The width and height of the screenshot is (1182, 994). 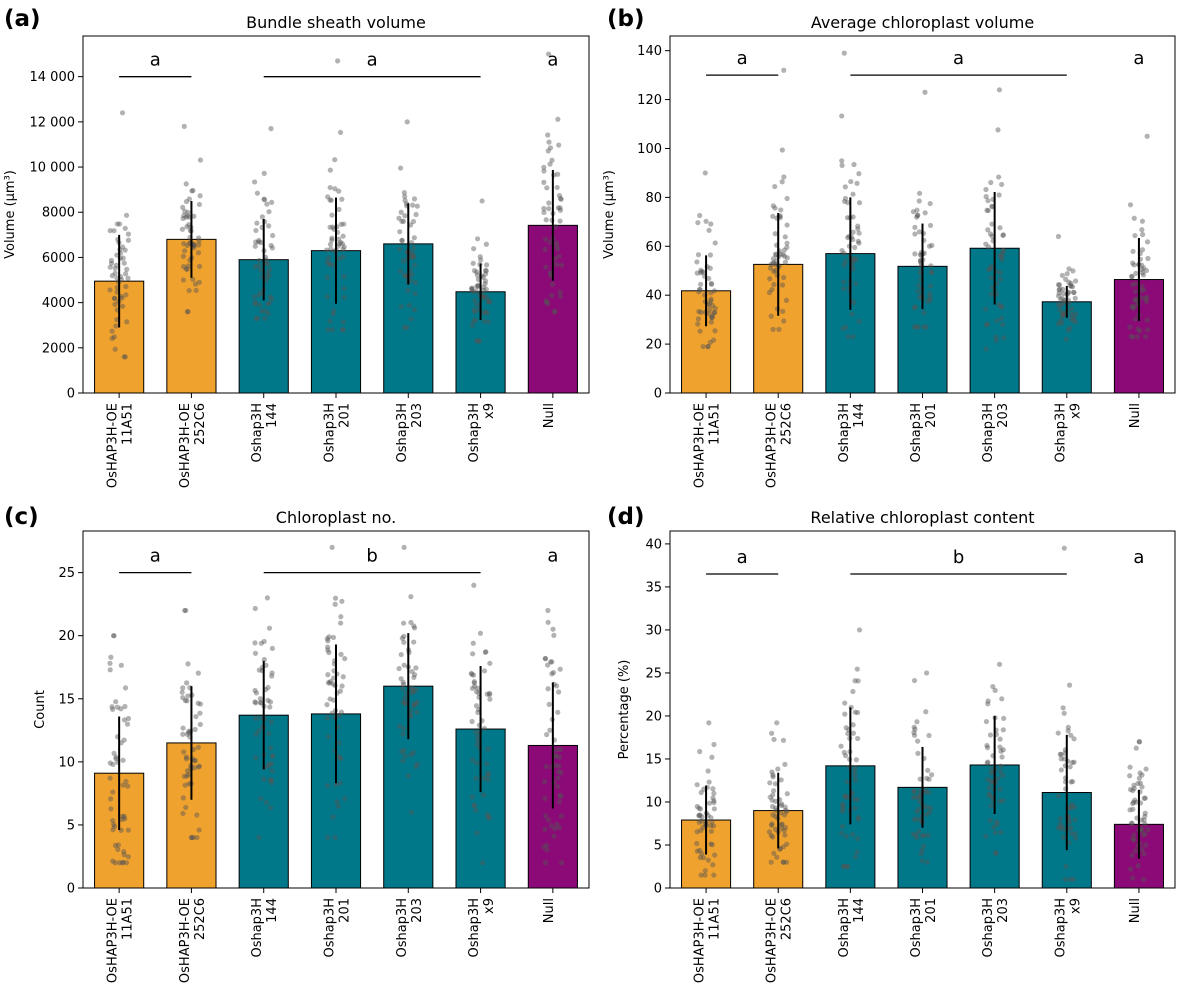 I want to click on y-tick-label: 15, so click(x=653, y=759).